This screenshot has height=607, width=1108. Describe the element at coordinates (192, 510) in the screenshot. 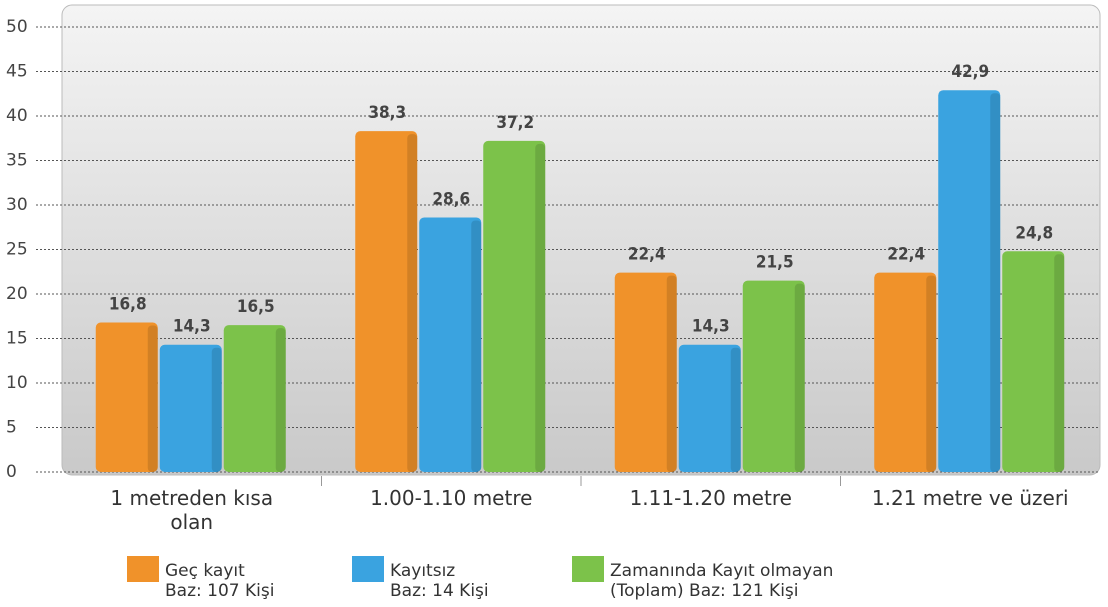

I see `x-tick-label: 1 metreden kısa olan` at that location.